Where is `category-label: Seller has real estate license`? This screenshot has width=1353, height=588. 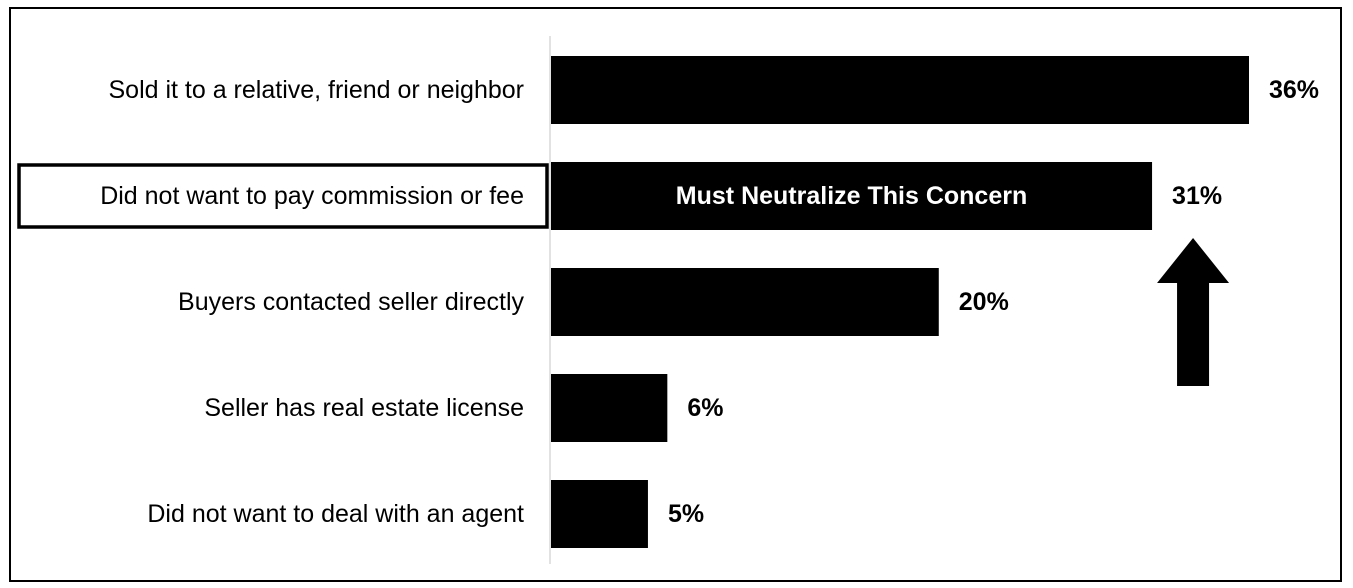 category-label: Seller has real estate license is located at coordinates (364, 408).